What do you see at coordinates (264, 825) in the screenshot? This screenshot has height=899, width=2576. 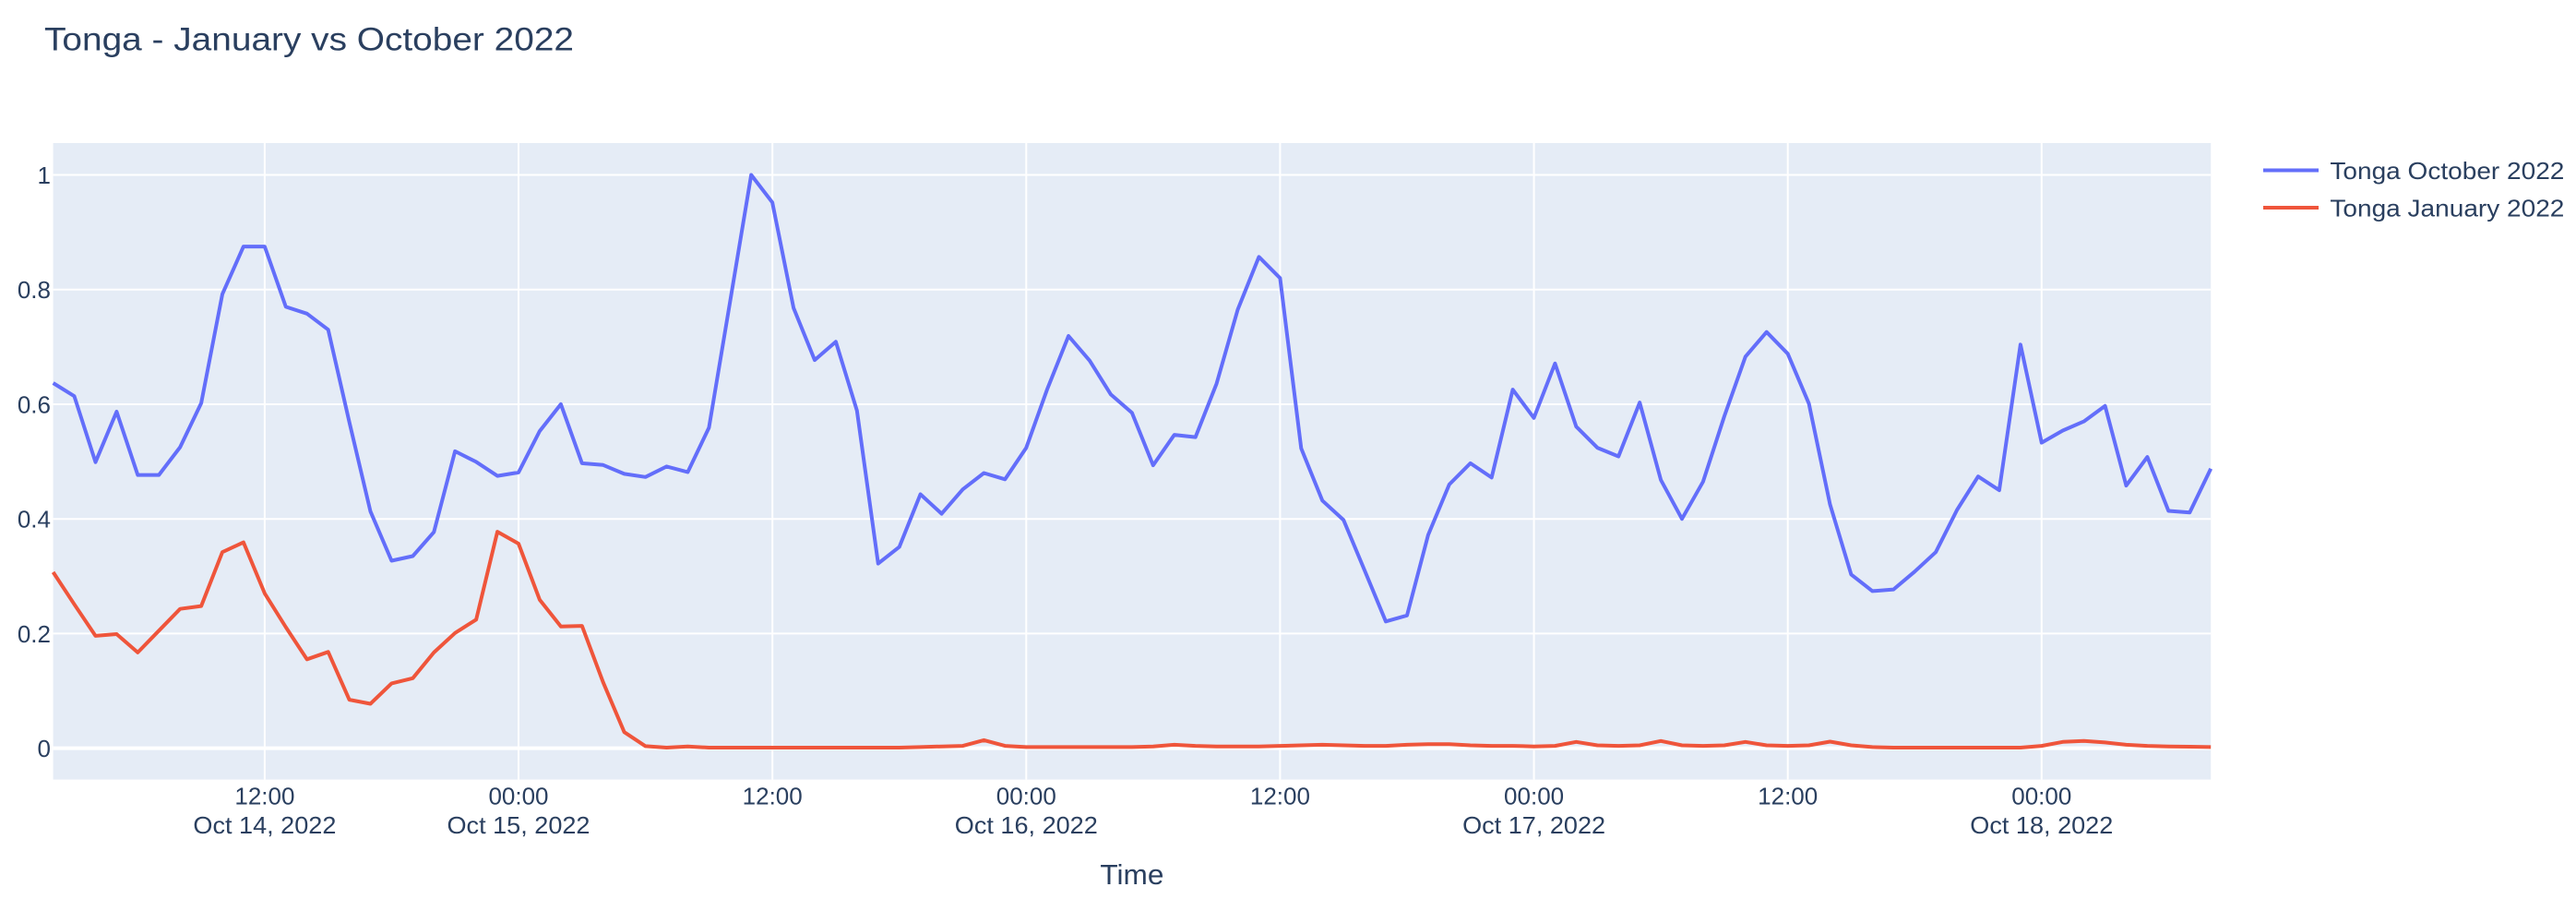 I see `svg-text: Oct 14, 2022` at bounding box center [264, 825].